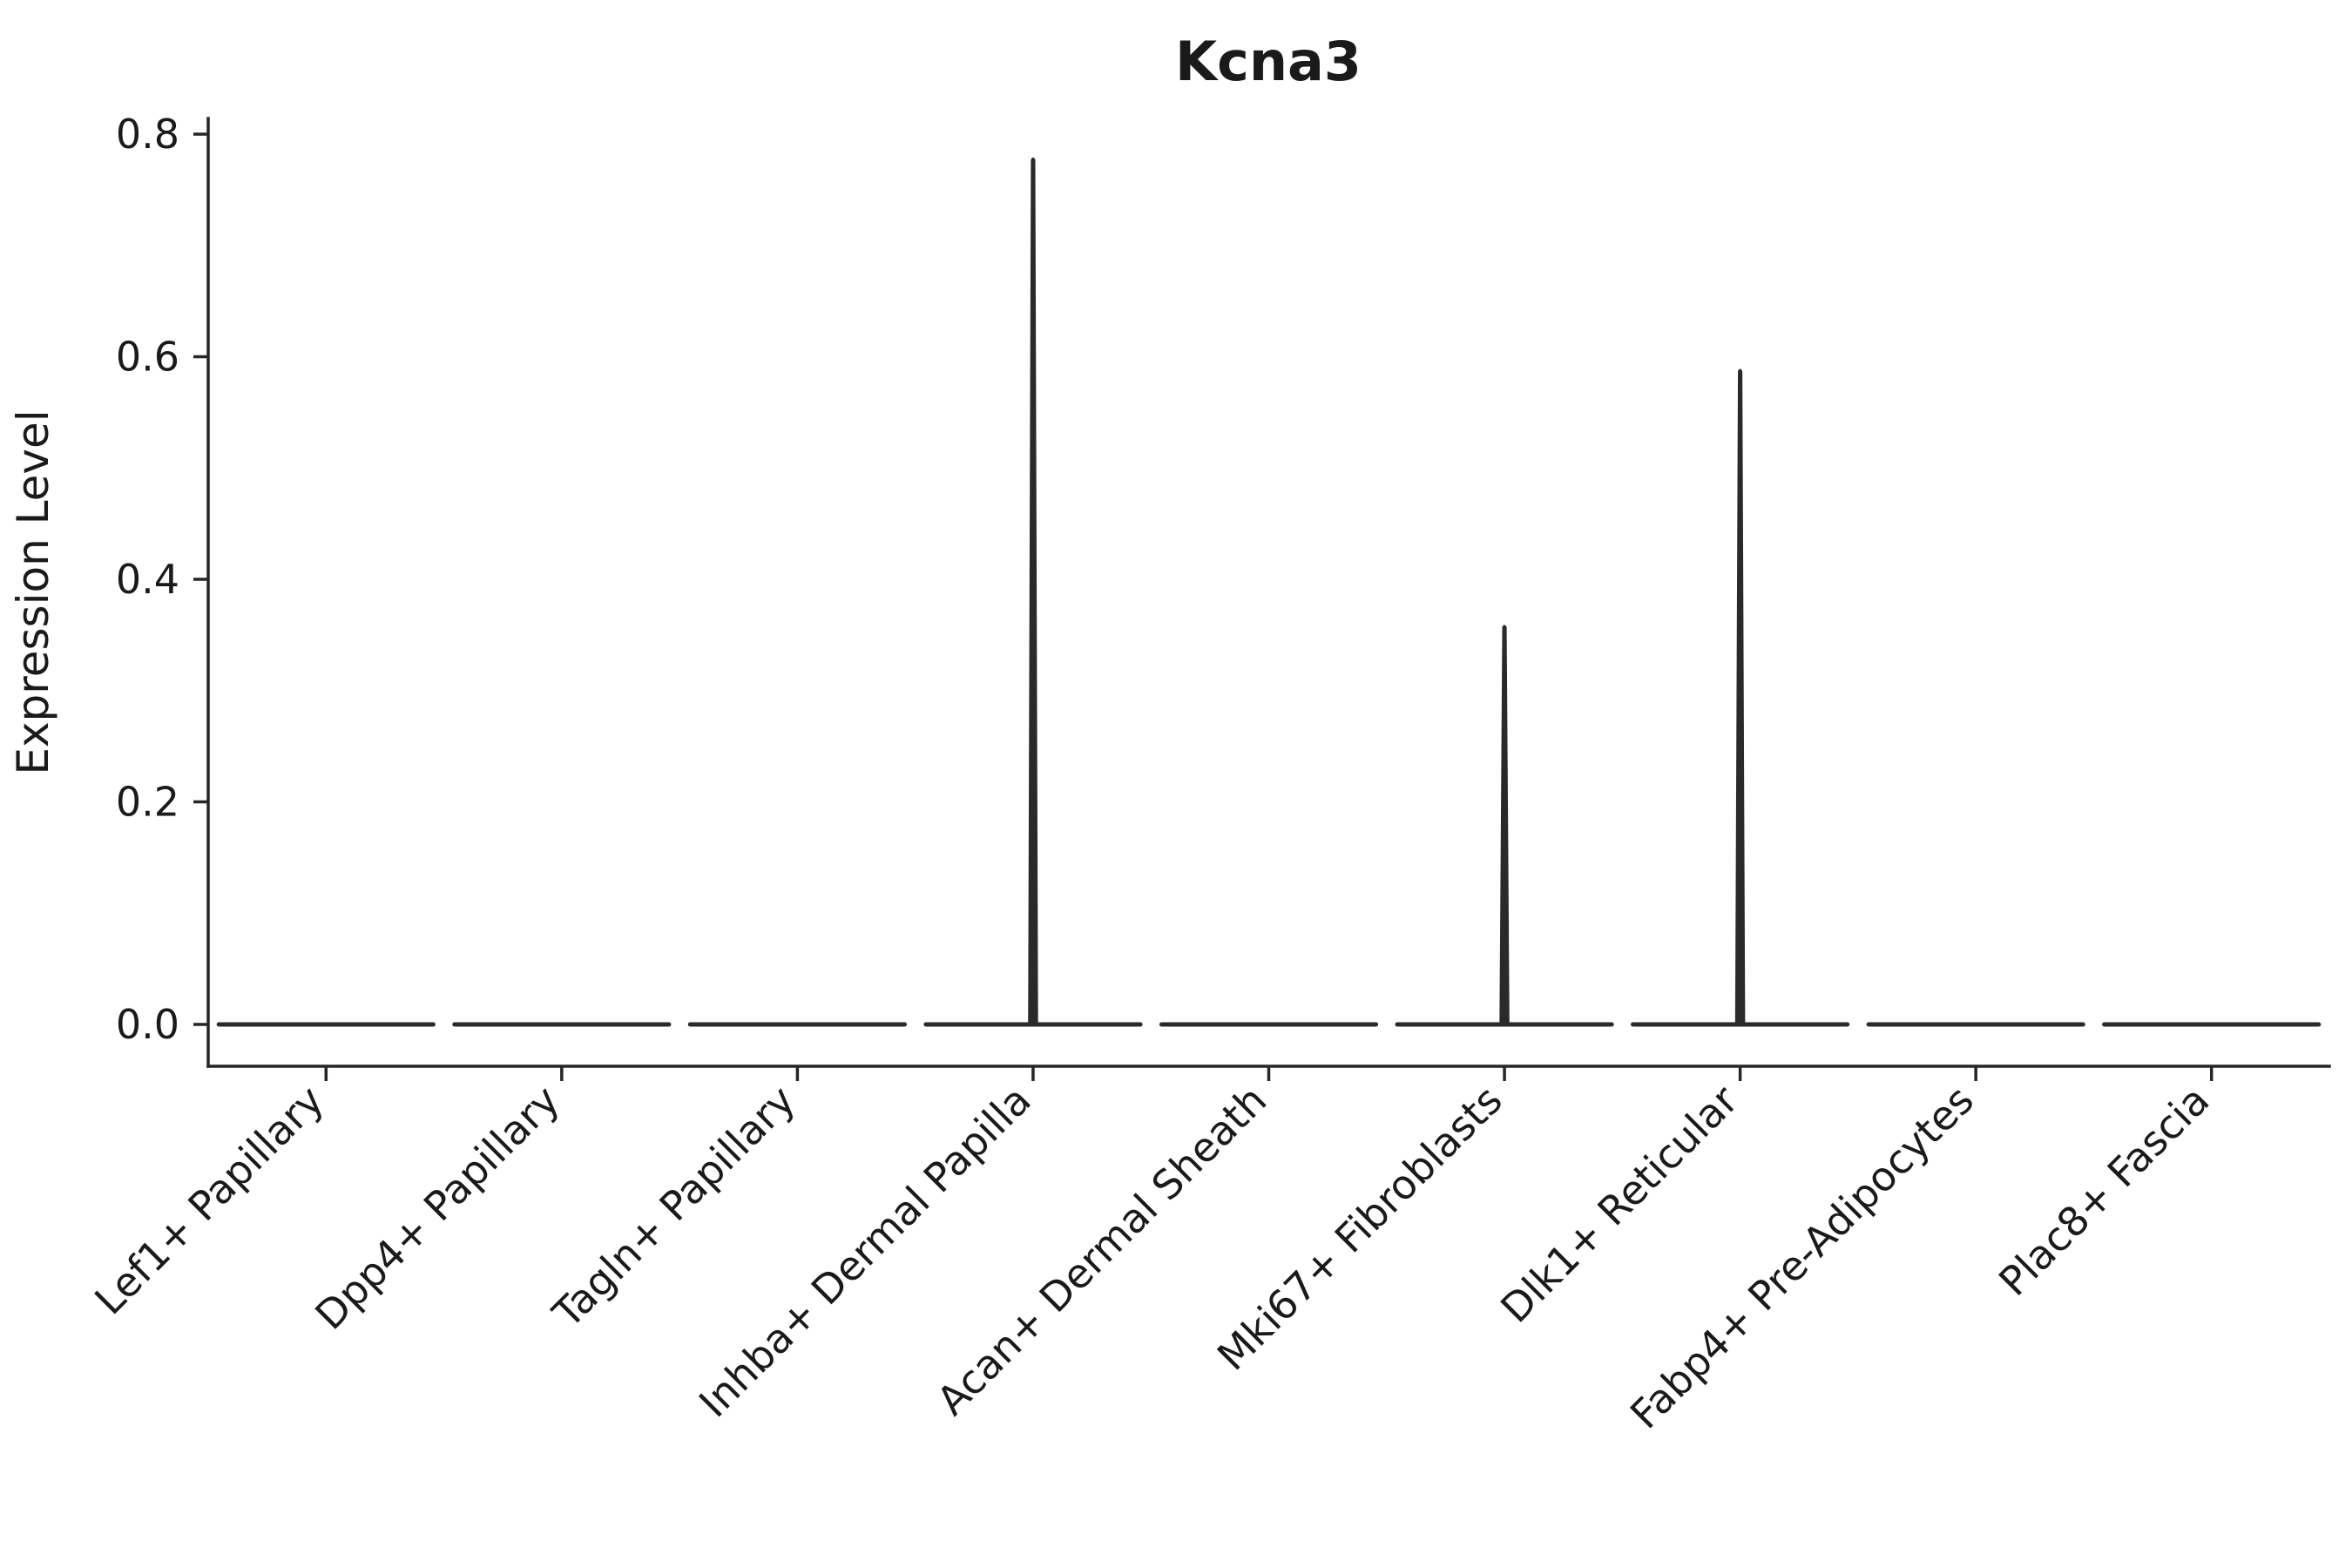 The image size is (2352, 1568). What do you see at coordinates (147, 579) in the screenshot?
I see `y-tick-label: 0.4` at bounding box center [147, 579].